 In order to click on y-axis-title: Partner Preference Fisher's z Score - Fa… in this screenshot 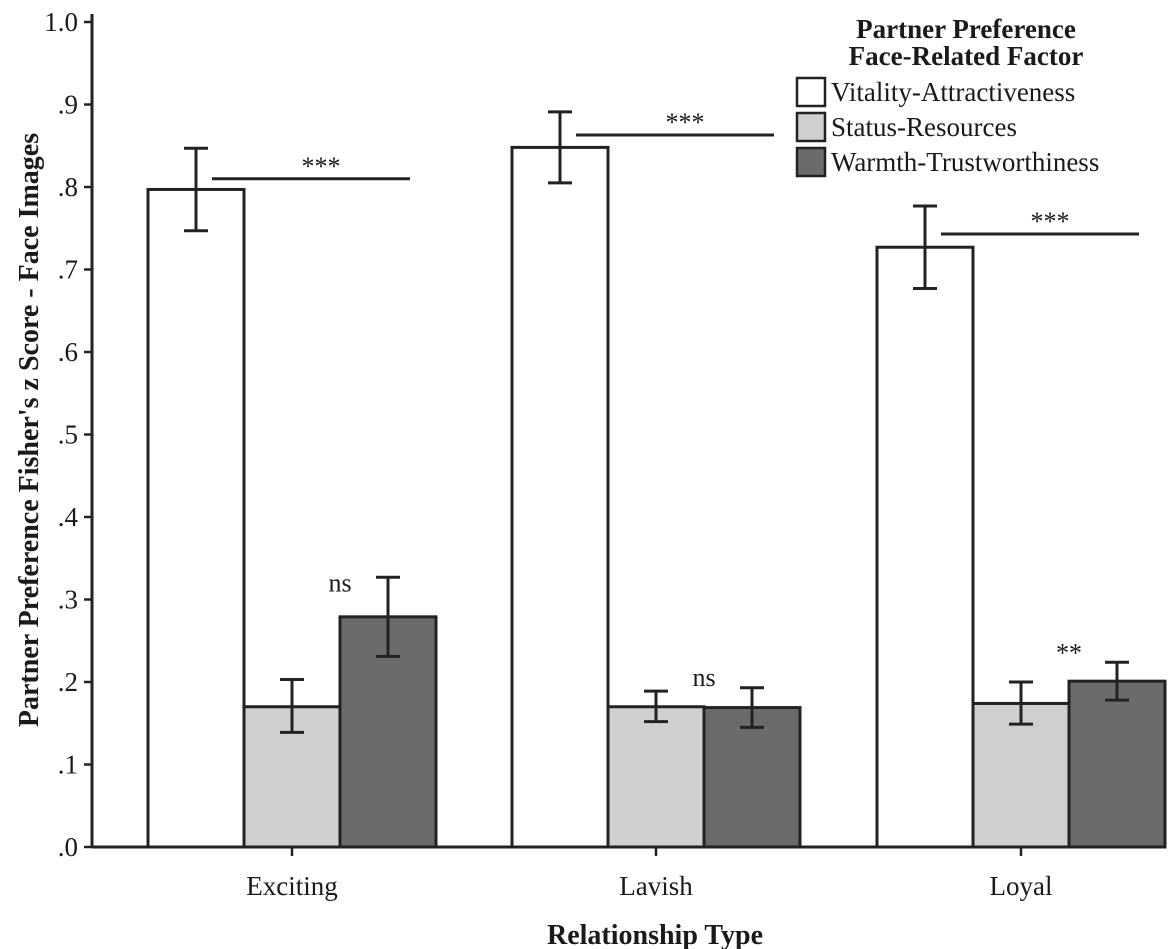, I will do `click(29, 430)`.